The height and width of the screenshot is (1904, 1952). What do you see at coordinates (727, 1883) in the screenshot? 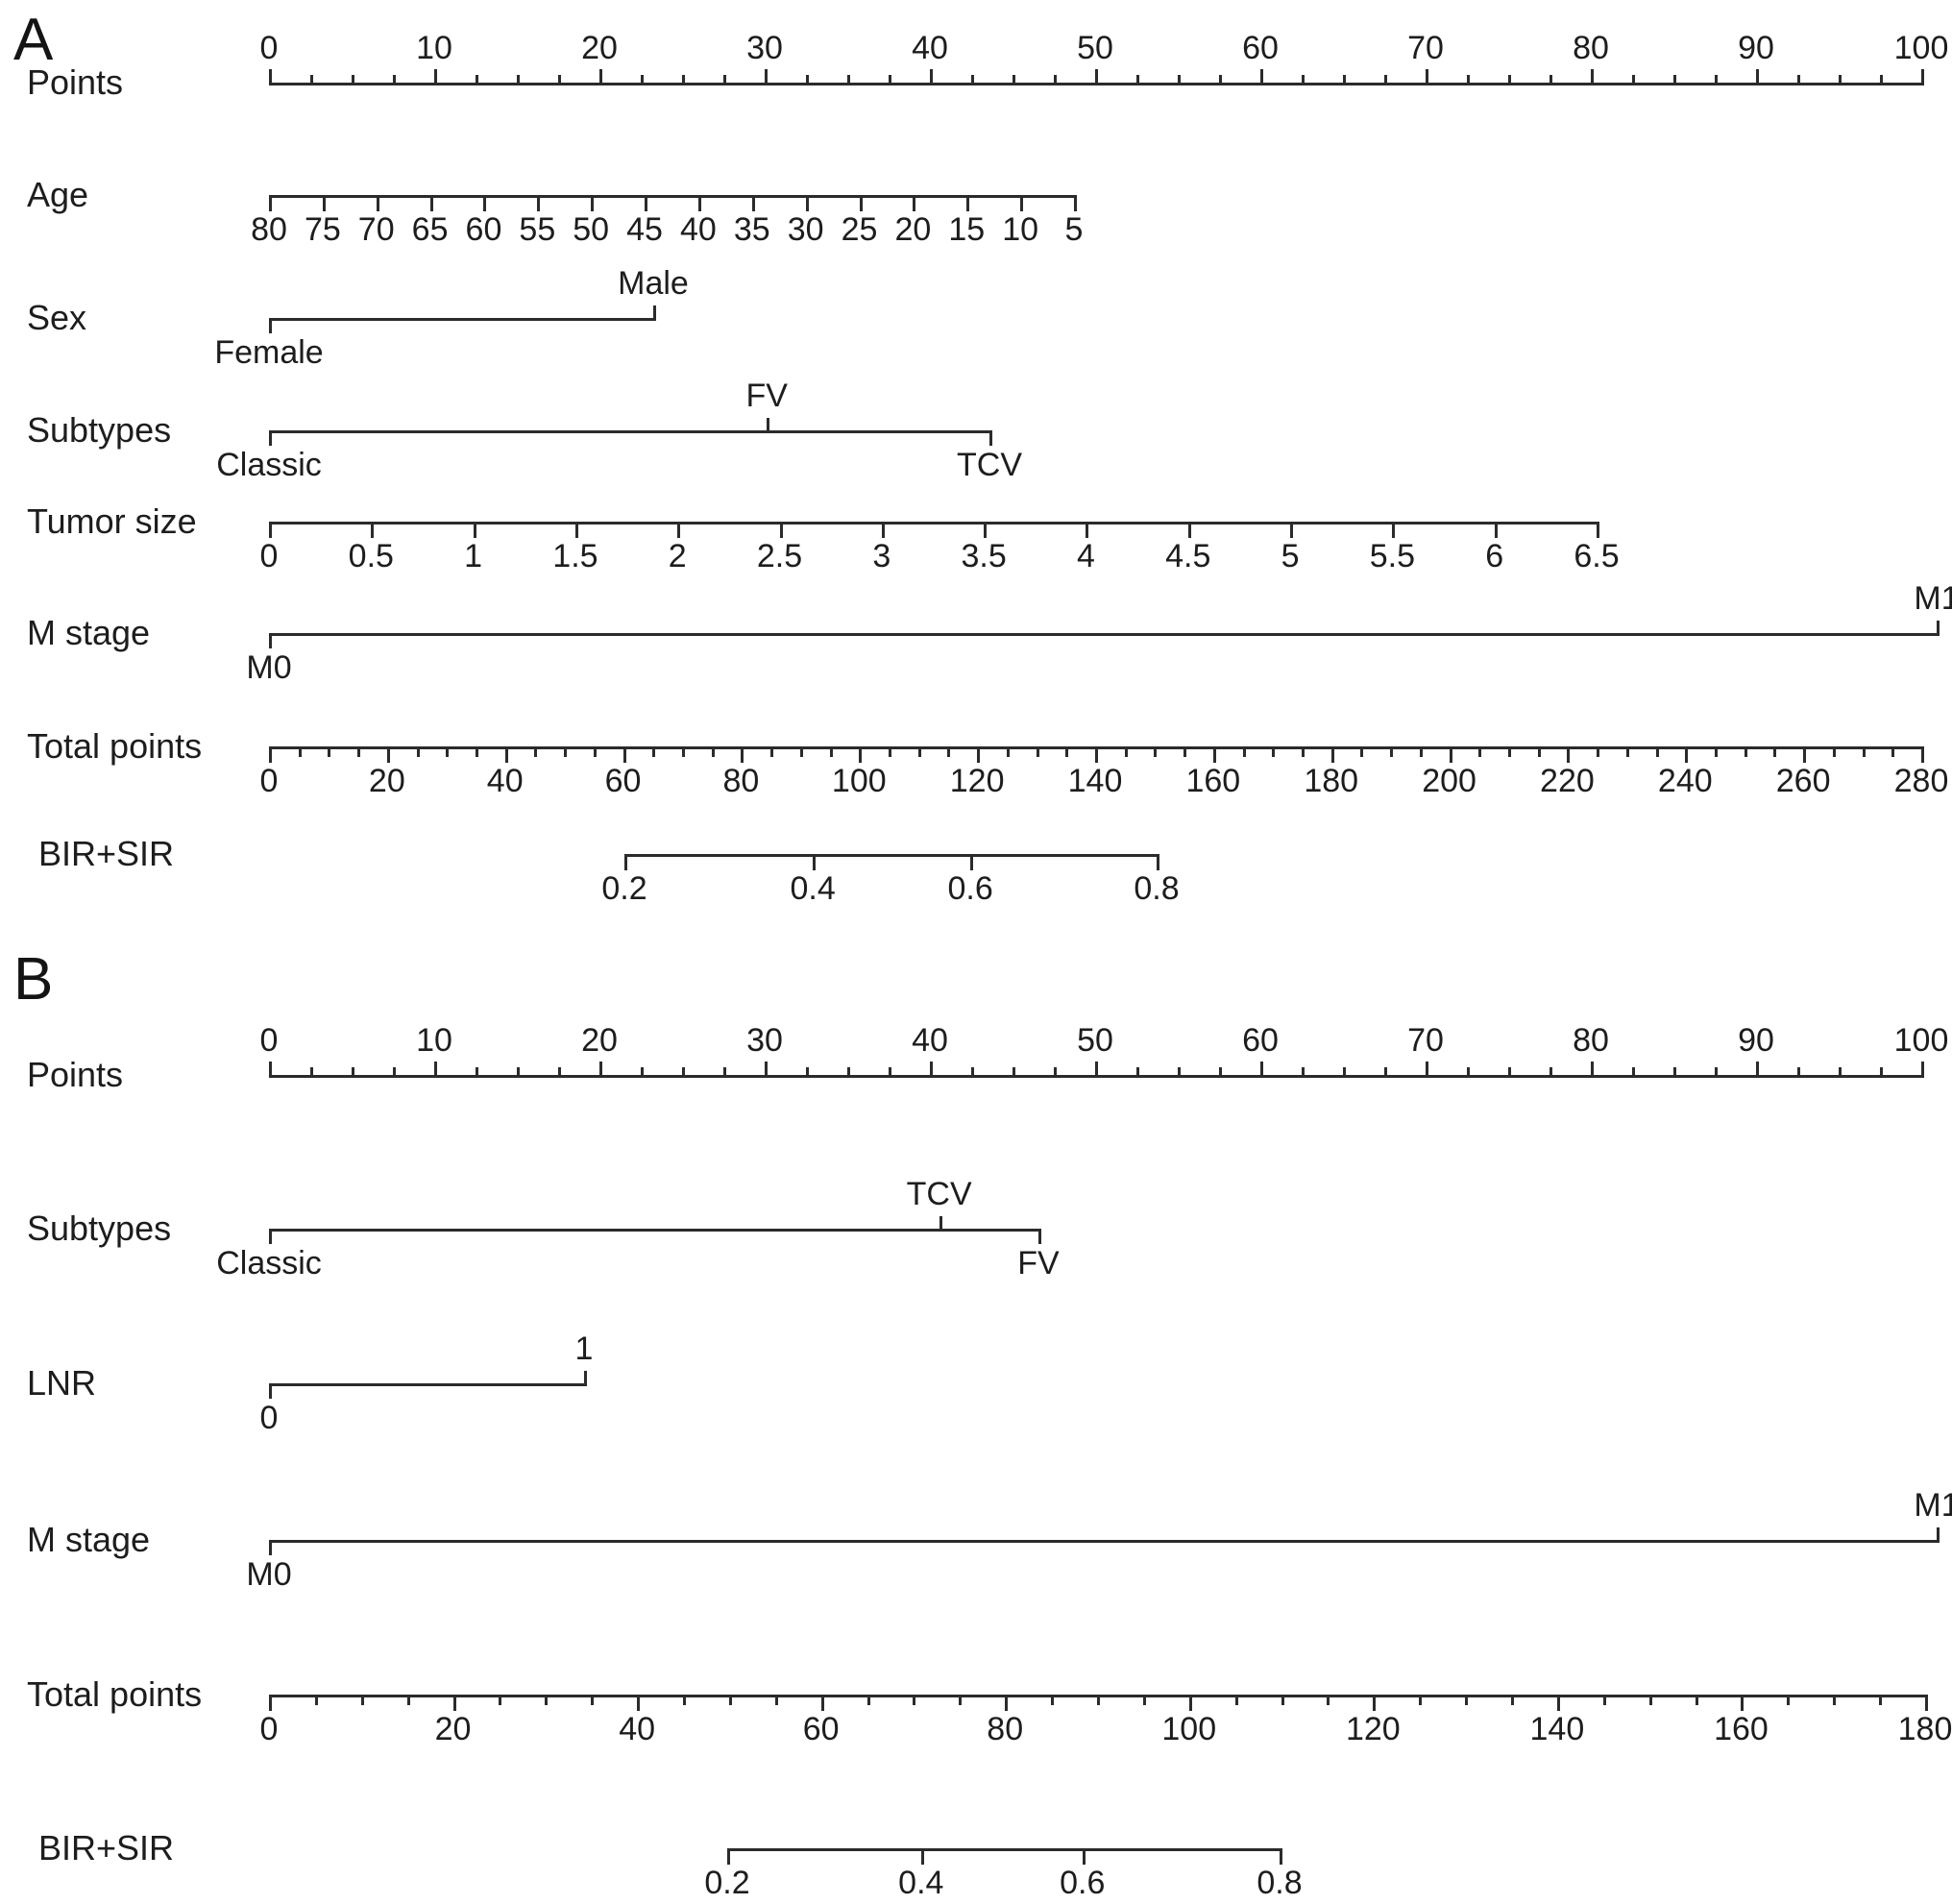
I see `axis-tick-label-bir-sir-b: 0.2` at bounding box center [727, 1883].